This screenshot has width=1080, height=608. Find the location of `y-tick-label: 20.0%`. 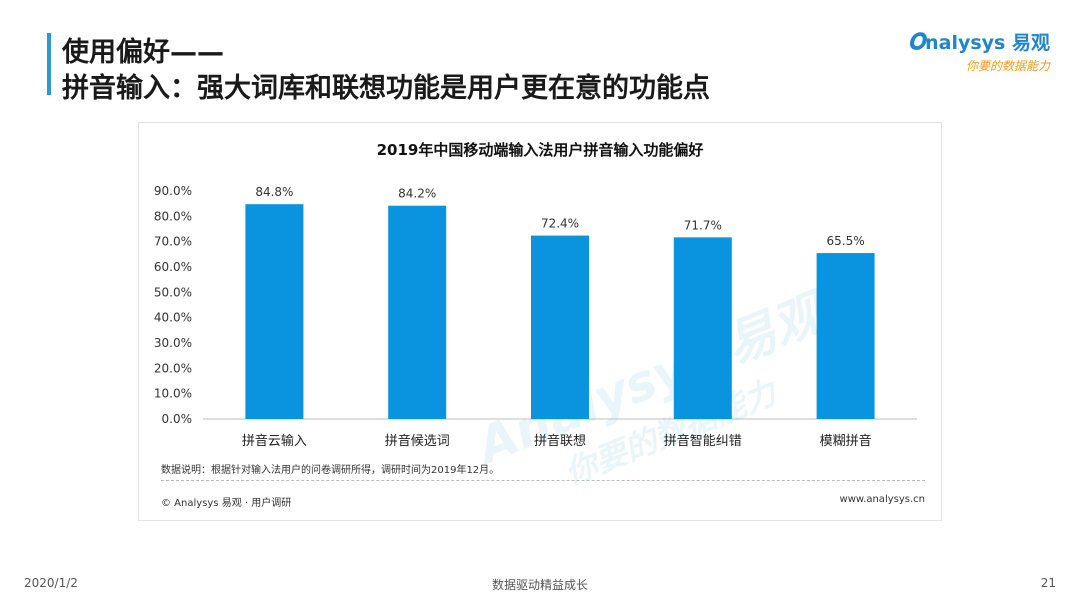

y-tick-label: 20.0% is located at coordinates (173, 368).